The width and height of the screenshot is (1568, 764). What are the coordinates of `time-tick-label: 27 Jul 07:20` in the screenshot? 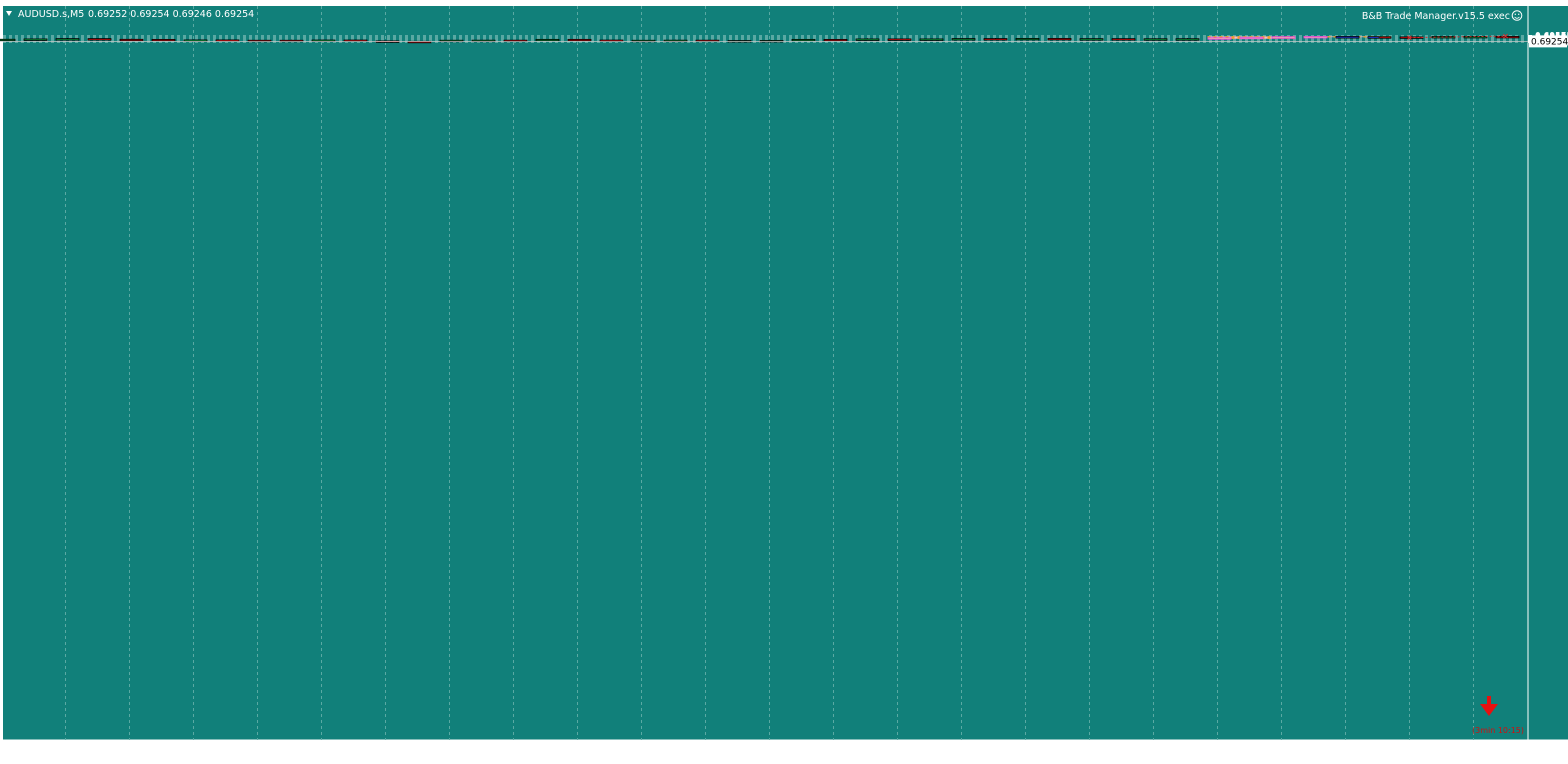 It's located at (222, 752).